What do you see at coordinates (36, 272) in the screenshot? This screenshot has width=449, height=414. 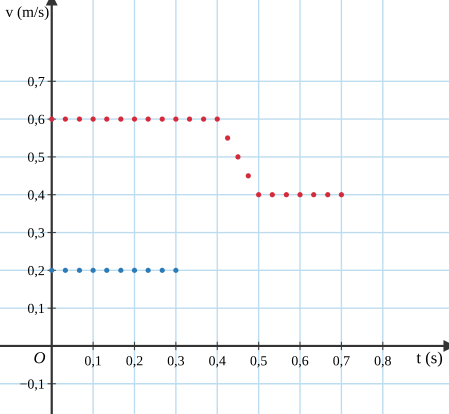 I see `y-tick-label: 0,2` at bounding box center [36, 272].